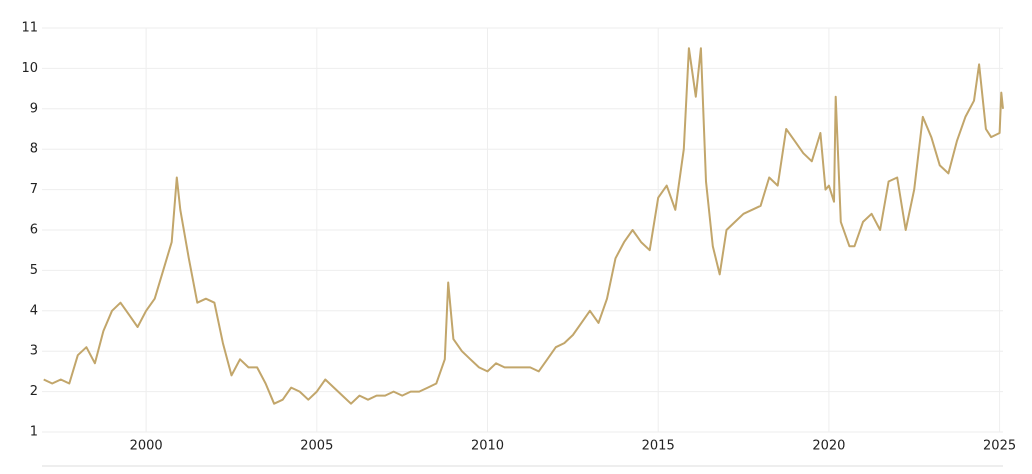 The width and height of the screenshot is (1032, 474). What do you see at coordinates (34, 391) in the screenshot?
I see `y-tick-label: 2` at bounding box center [34, 391].